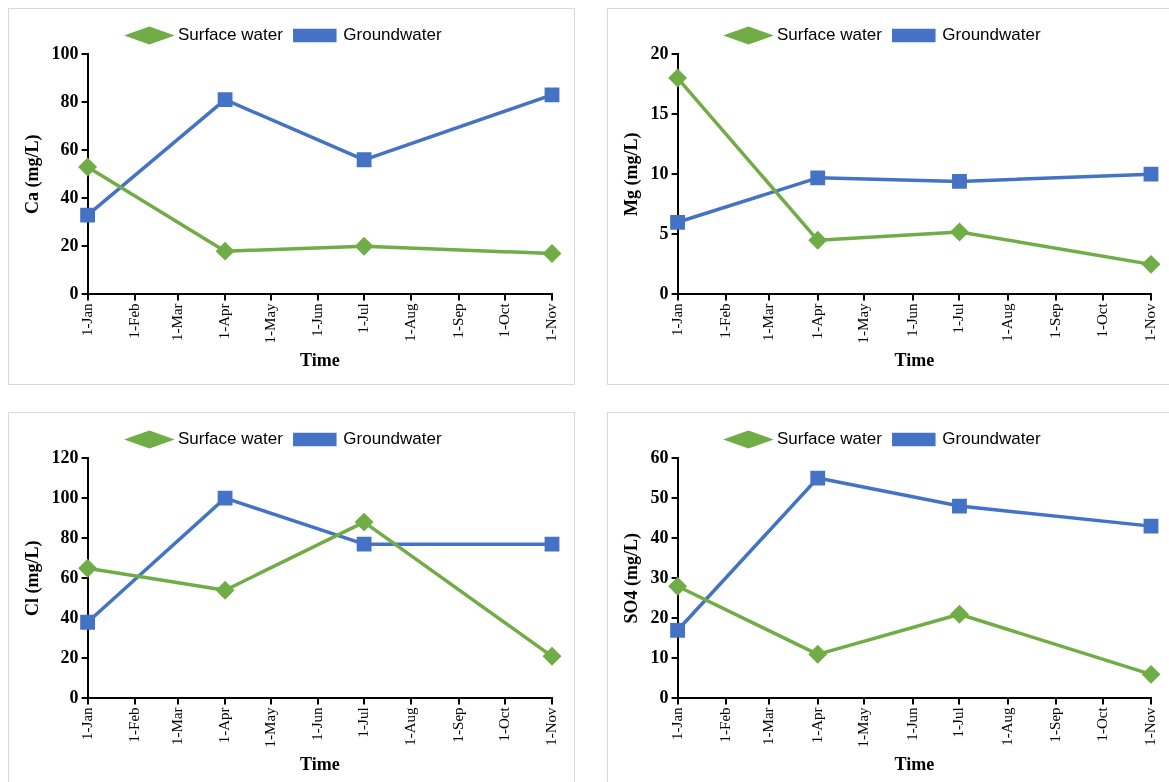  What do you see at coordinates (664, 232) in the screenshot?
I see `y-tick-label: 5` at bounding box center [664, 232].